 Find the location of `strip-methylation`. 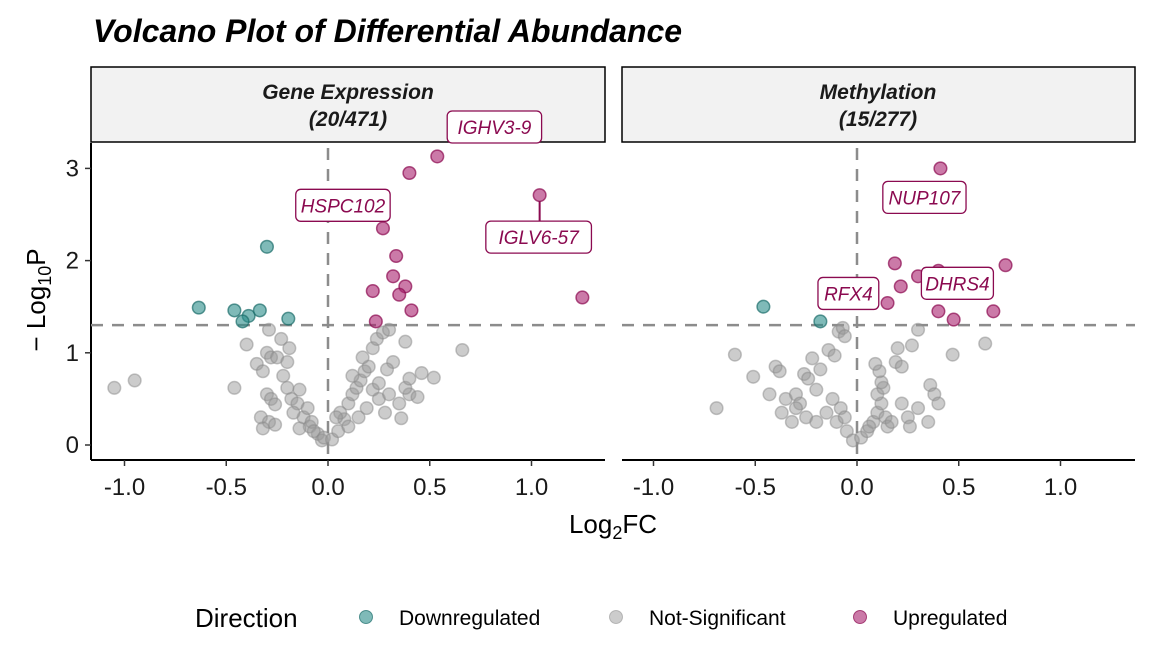

strip-methylation is located at coordinates (878, 104).